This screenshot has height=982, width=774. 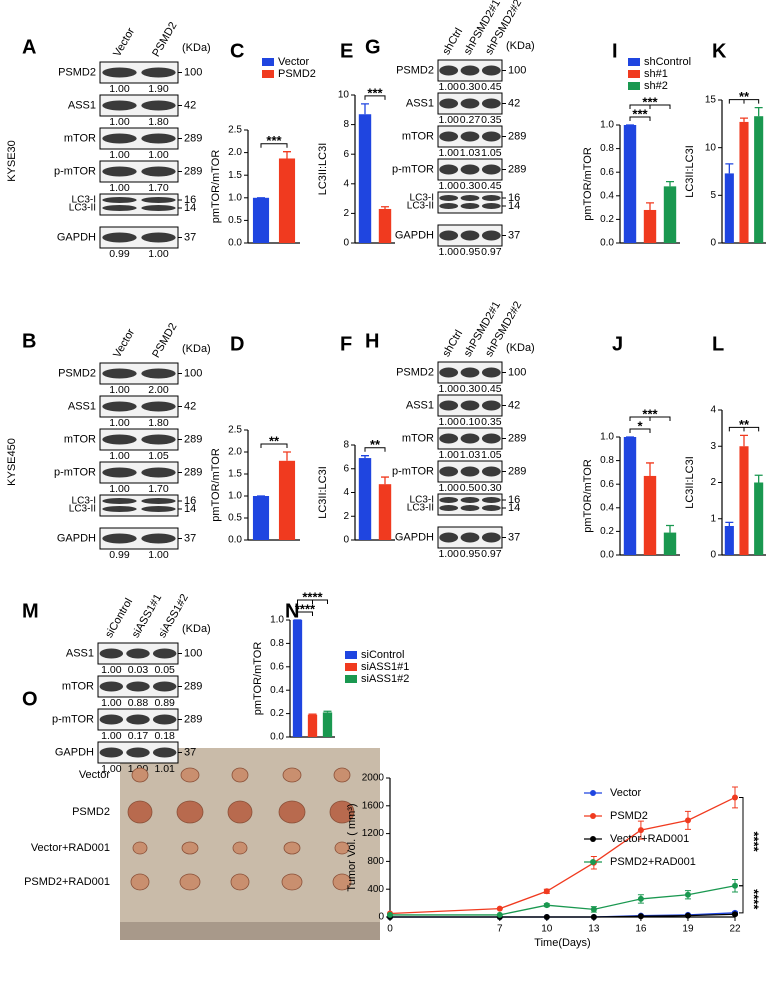 What do you see at coordinates (562, 943) in the screenshot?
I see `x-axis-label: Time(Days)` at bounding box center [562, 943].